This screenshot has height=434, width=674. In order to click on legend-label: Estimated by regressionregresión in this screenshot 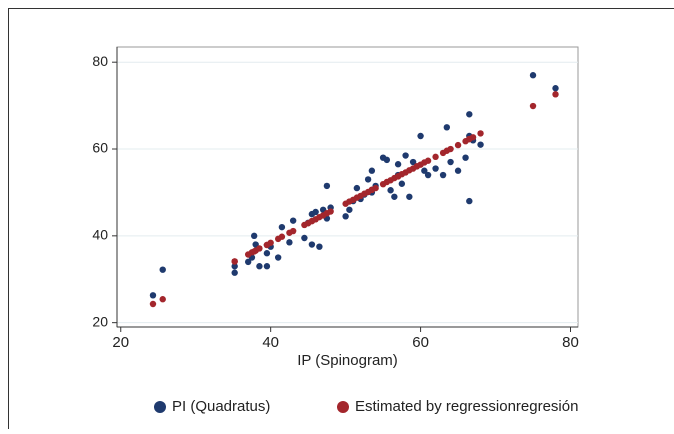, I will do `click(466, 406)`.